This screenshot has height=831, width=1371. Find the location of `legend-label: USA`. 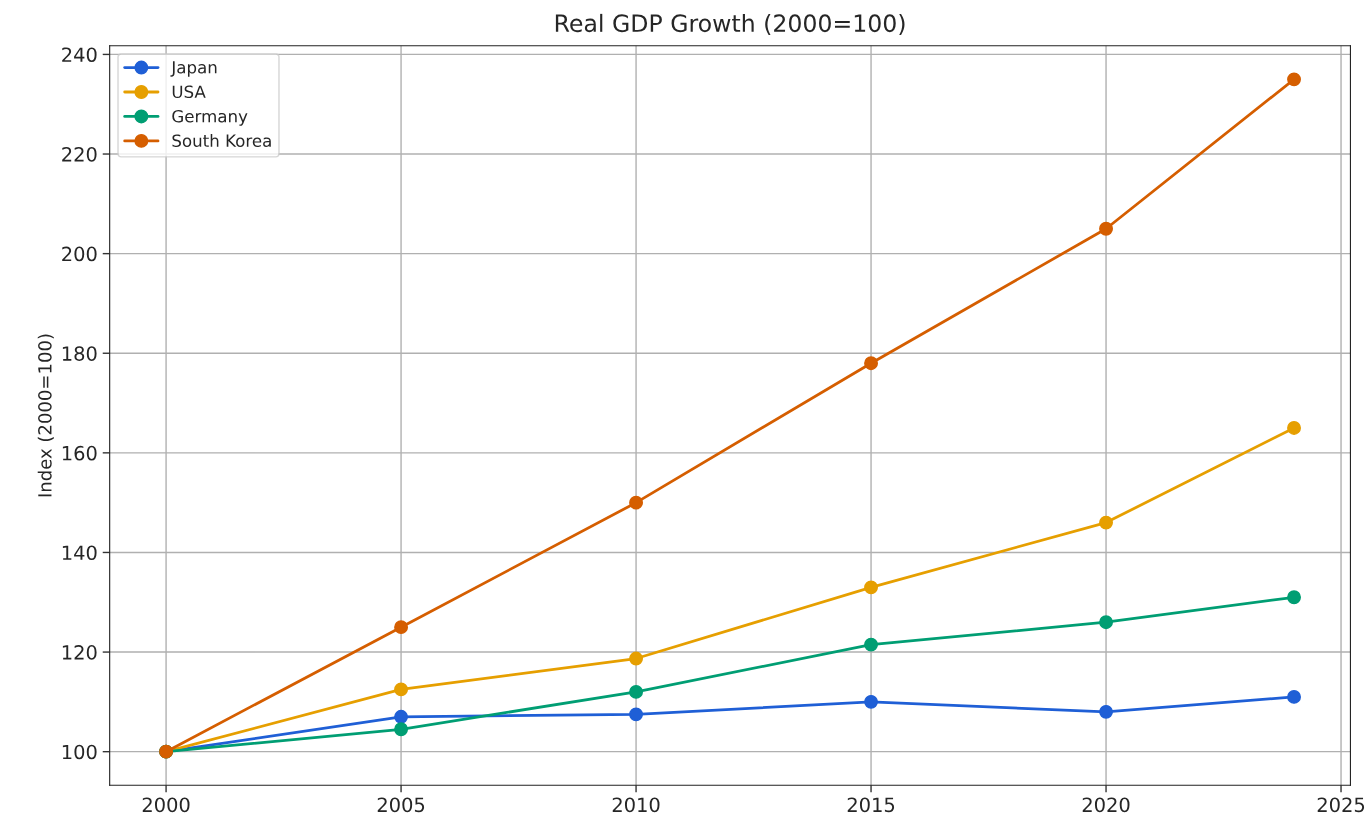

legend-label: USA is located at coordinates (189, 92).